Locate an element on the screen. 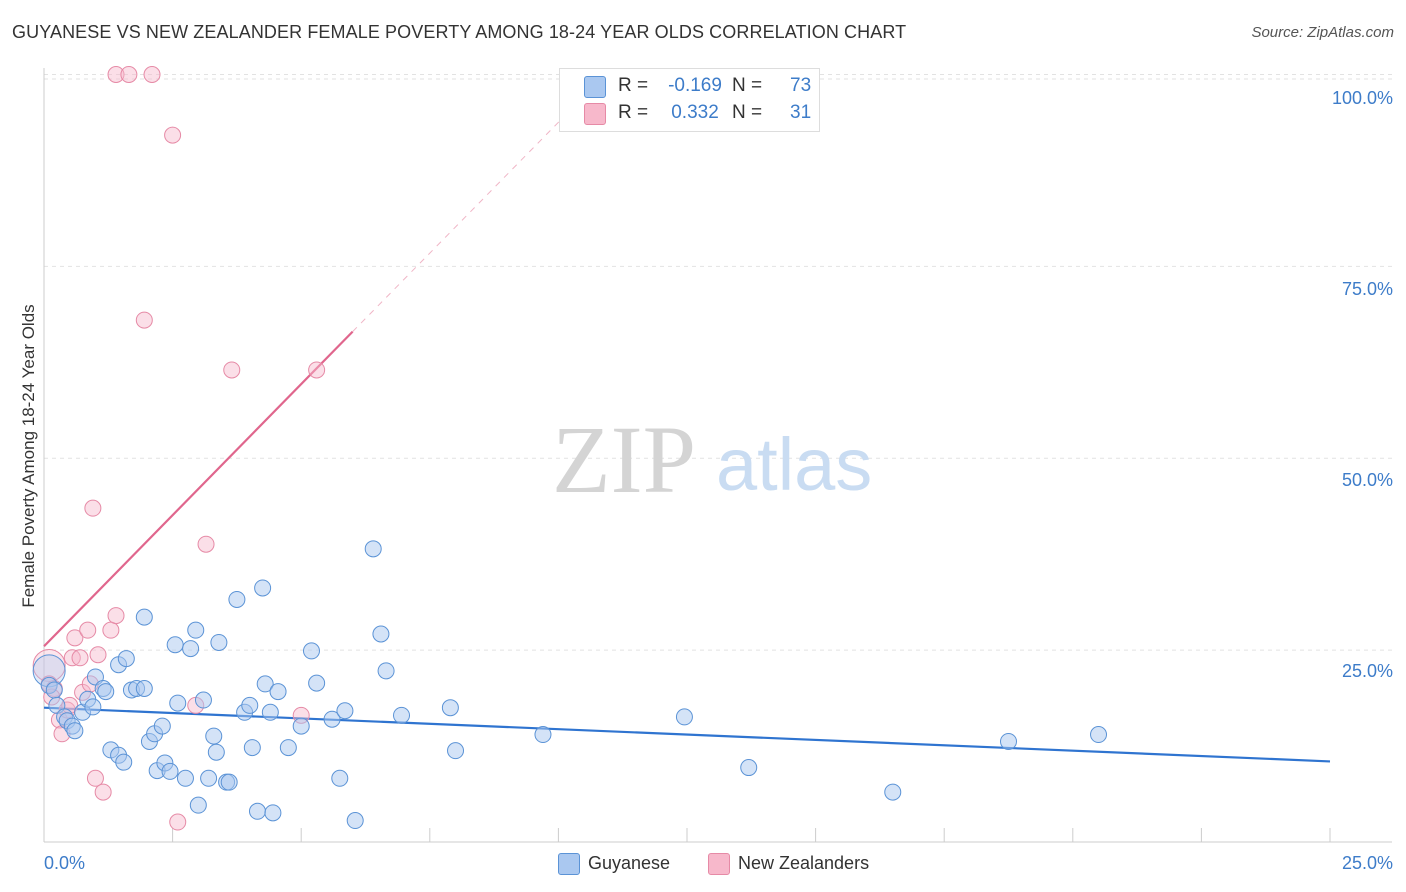 This screenshot has width=1406, height=892. x-tick-label: 25.0% is located at coordinates (1367, 863).